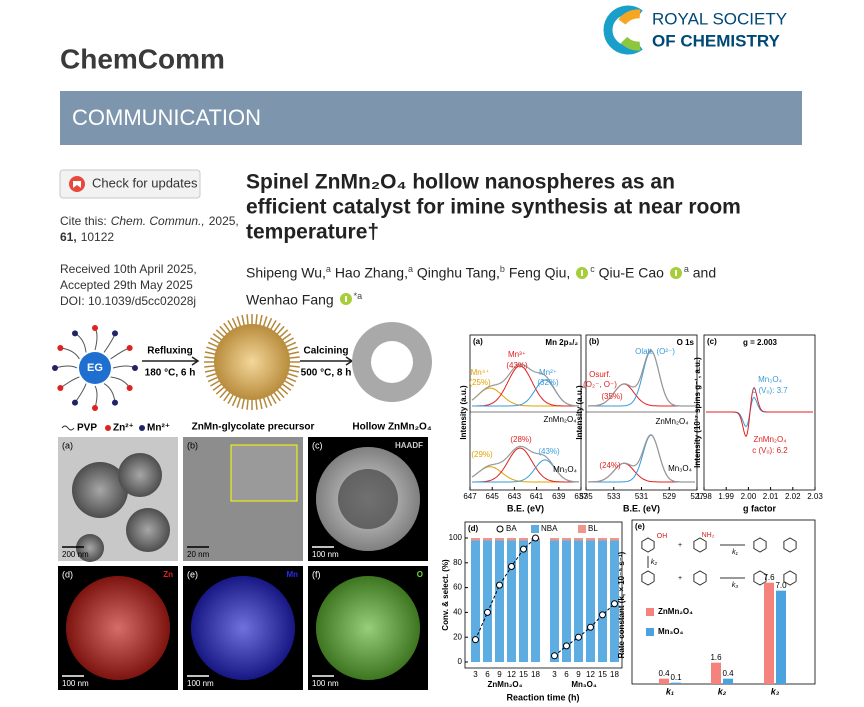 The height and width of the screenshot is (707, 864). Describe the element at coordinates (140, 475) in the screenshot. I see `nanosphere-shade` at that location.